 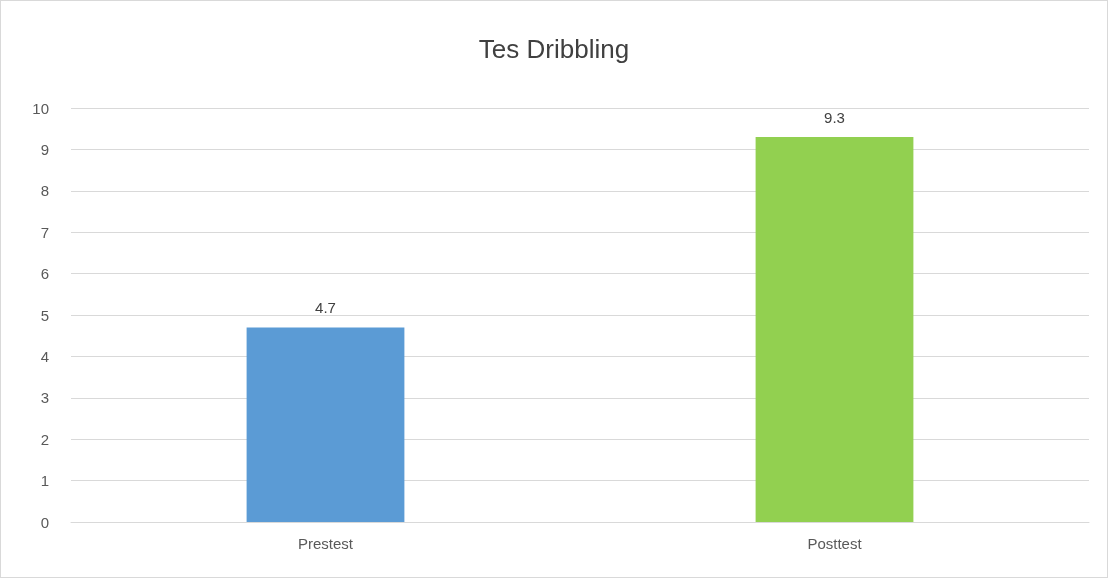 What do you see at coordinates (44, 522) in the screenshot?
I see `y-tick-label: 0` at bounding box center [44, 522].